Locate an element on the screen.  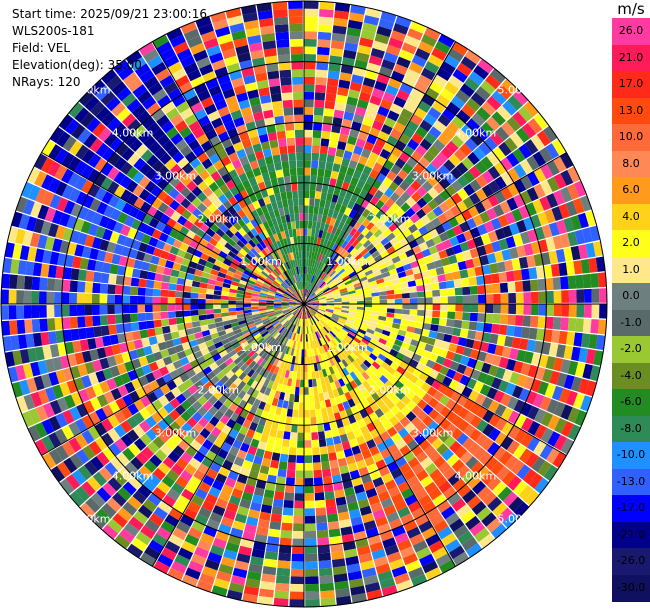
range-ring-label: 5.00km is located at coordinates (90, 518).